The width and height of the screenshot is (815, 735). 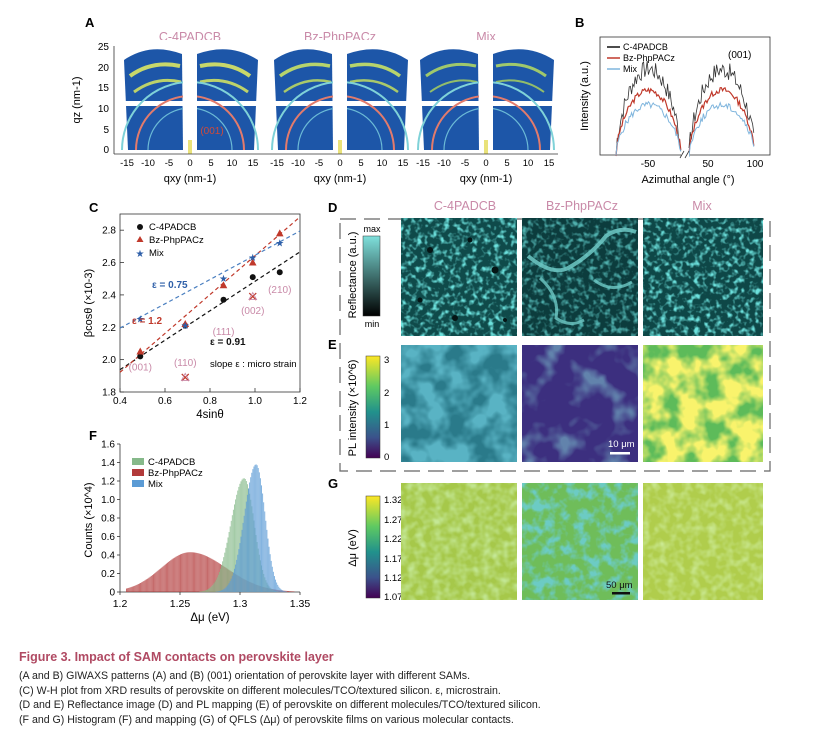 What do you see at coordinates (279, 244) in the screenshot?
I see `data-point: ★` at bounding box center [279, 244].